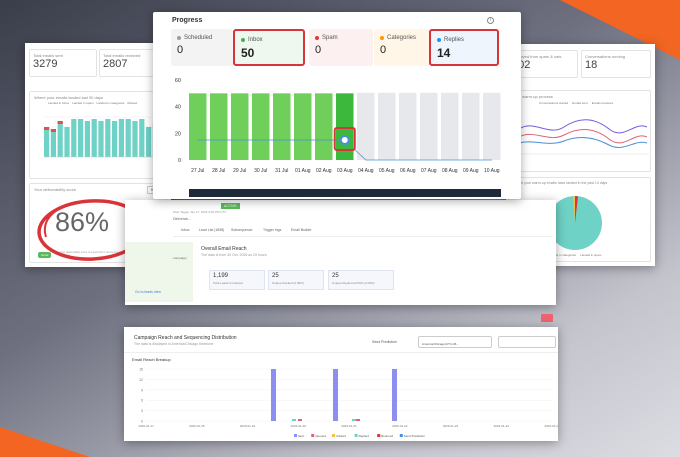  I want to click on replies-value: 14, so click(444, 53).